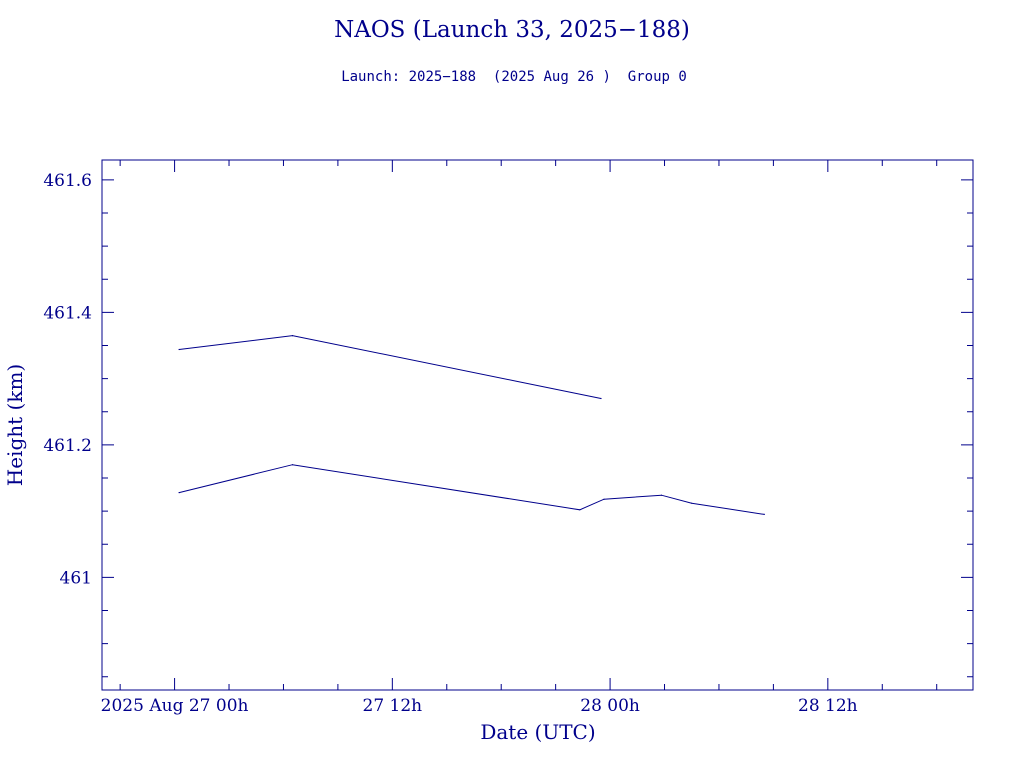 The image size is (1024, 768). Describe the element at coordinates (67, 313) in the screenshot. I see `y-tick-label: 461.4` at that location.